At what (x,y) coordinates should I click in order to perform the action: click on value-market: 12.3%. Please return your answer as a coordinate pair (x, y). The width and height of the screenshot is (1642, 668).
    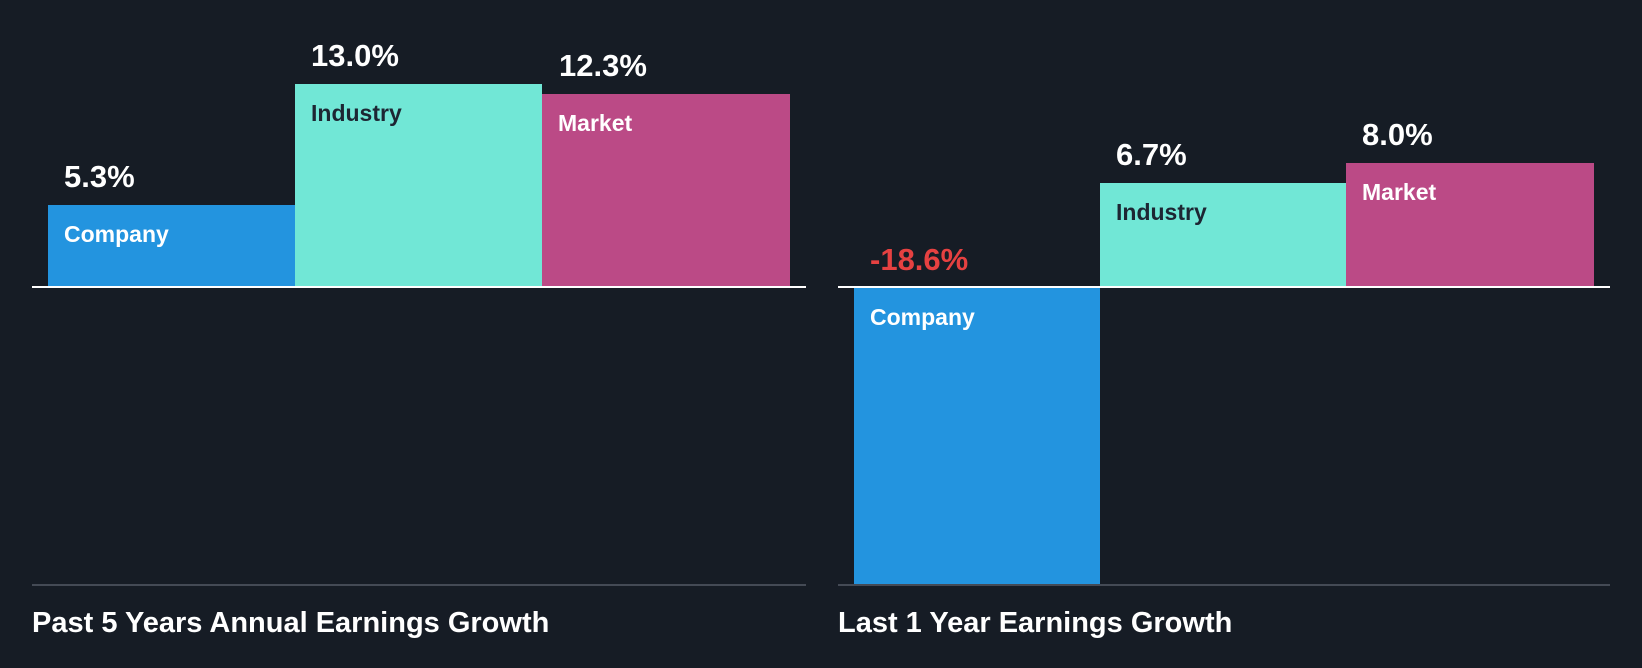
    Looking at the image, I should click on (603, 65).